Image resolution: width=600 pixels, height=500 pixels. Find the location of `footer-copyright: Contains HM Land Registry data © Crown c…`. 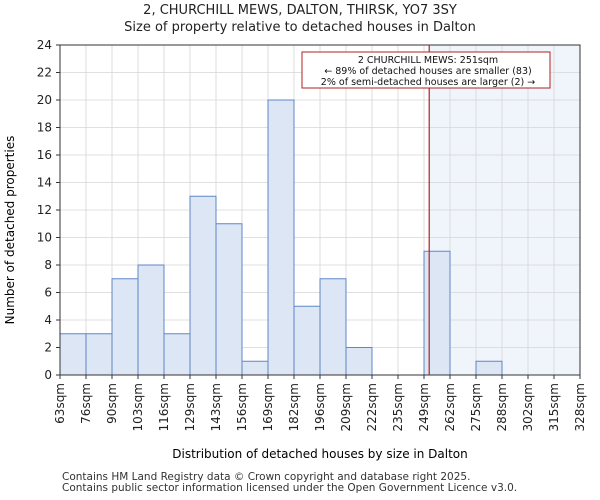

footer-copyright: Contains HM Land Registry data © Crown c… is located at coordinates (266, 477).